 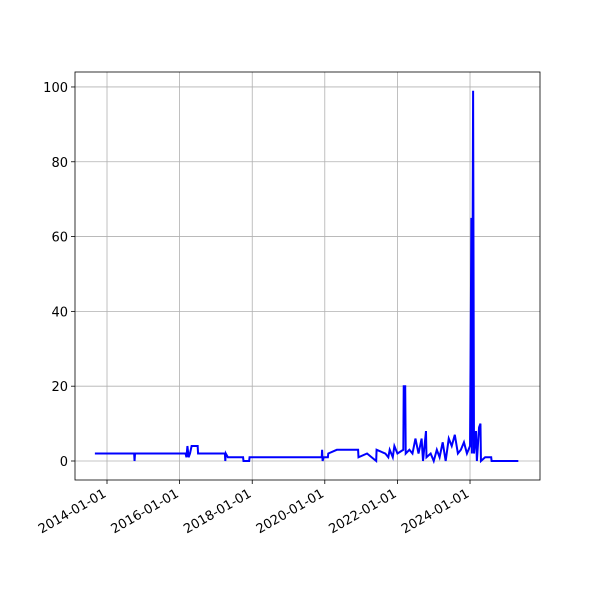 What do you see at coordinates (59, 163) in the screenshot?
I see `y-tick-label: 80` at bounding box center [59, 163].